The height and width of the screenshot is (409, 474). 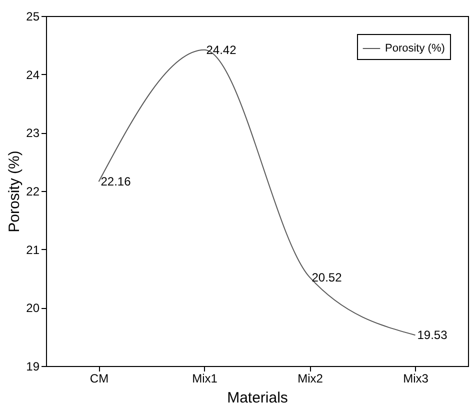 I want to click on y-tick-label: 21, so click(x=33, y=249).